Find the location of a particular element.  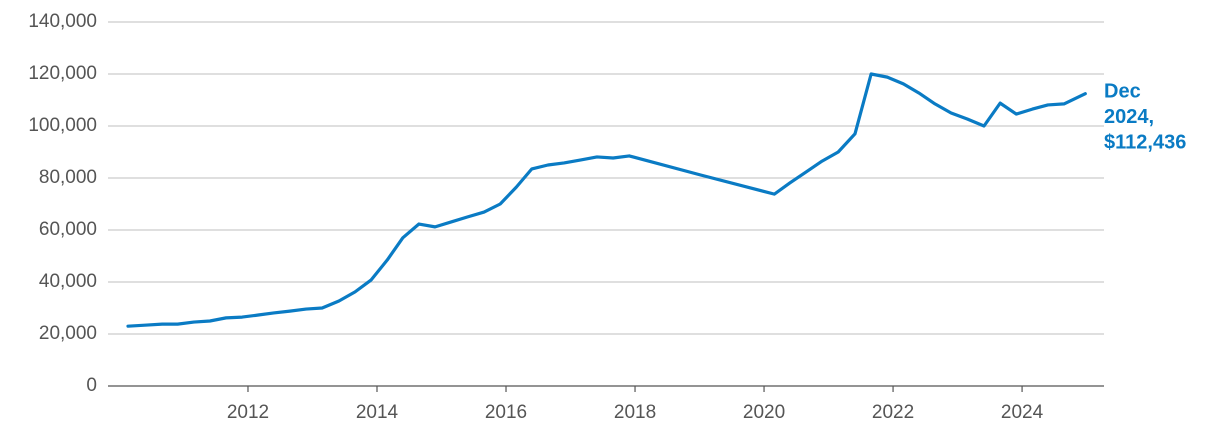

annotation: 2024, is located at coordinates (1129, 117).